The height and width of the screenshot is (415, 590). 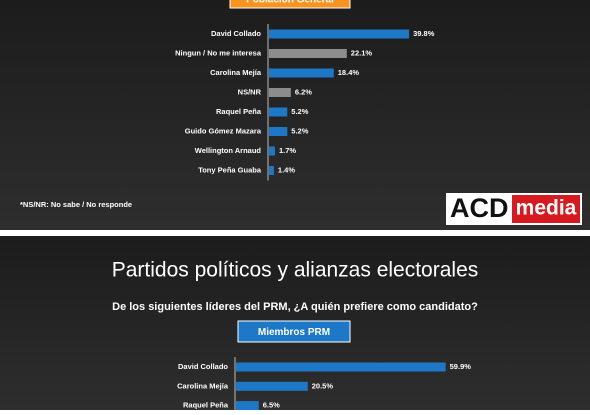 I want to click on logo: ACD media, so click(x=514, y=209).